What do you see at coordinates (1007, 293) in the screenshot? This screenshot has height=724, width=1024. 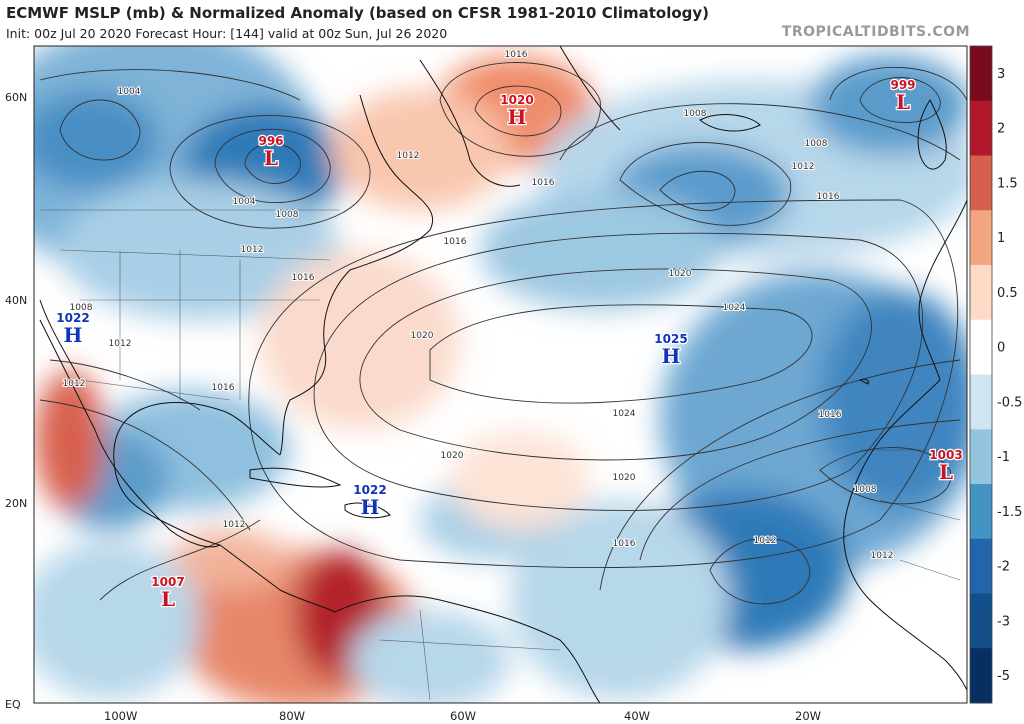 I see `colorbar-label: 0.5` at bounding box center [1007, 293].